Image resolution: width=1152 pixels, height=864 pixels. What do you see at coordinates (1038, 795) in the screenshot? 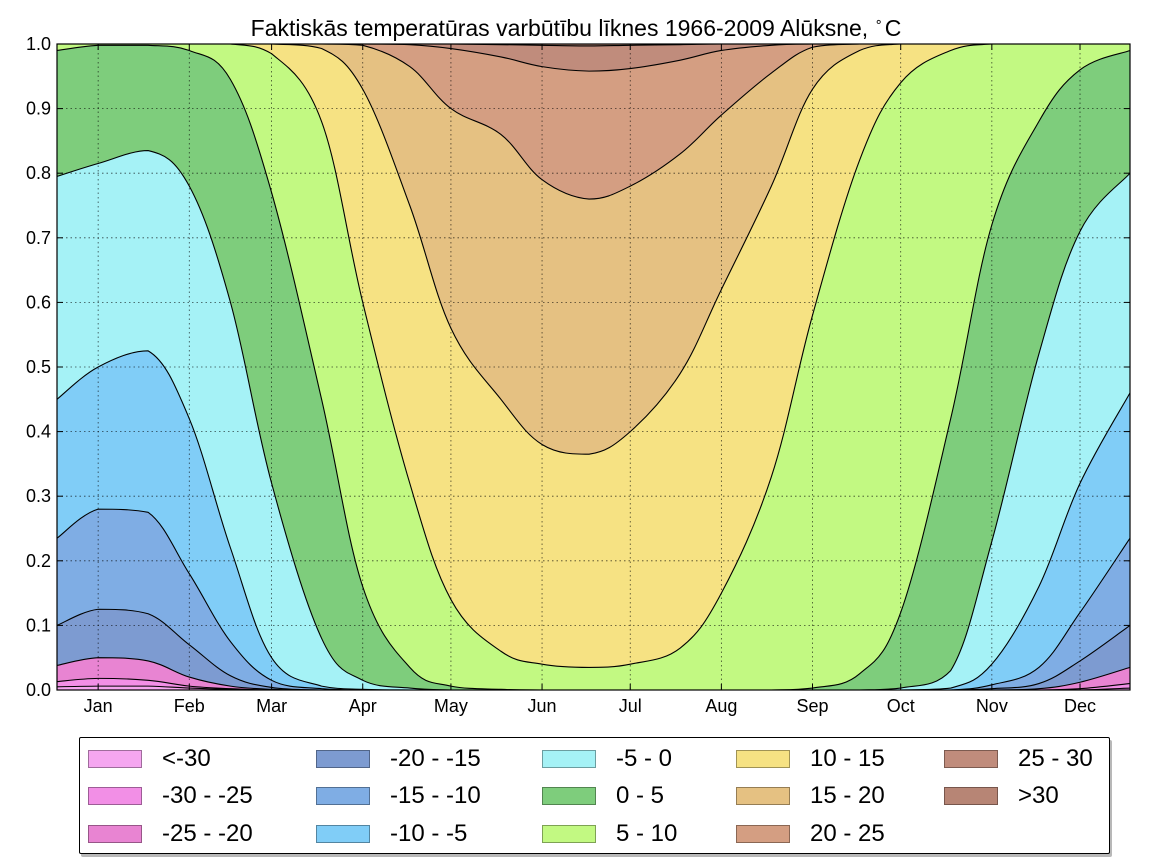
I see `legend-label: >30` at bounding box center [1038, 795].